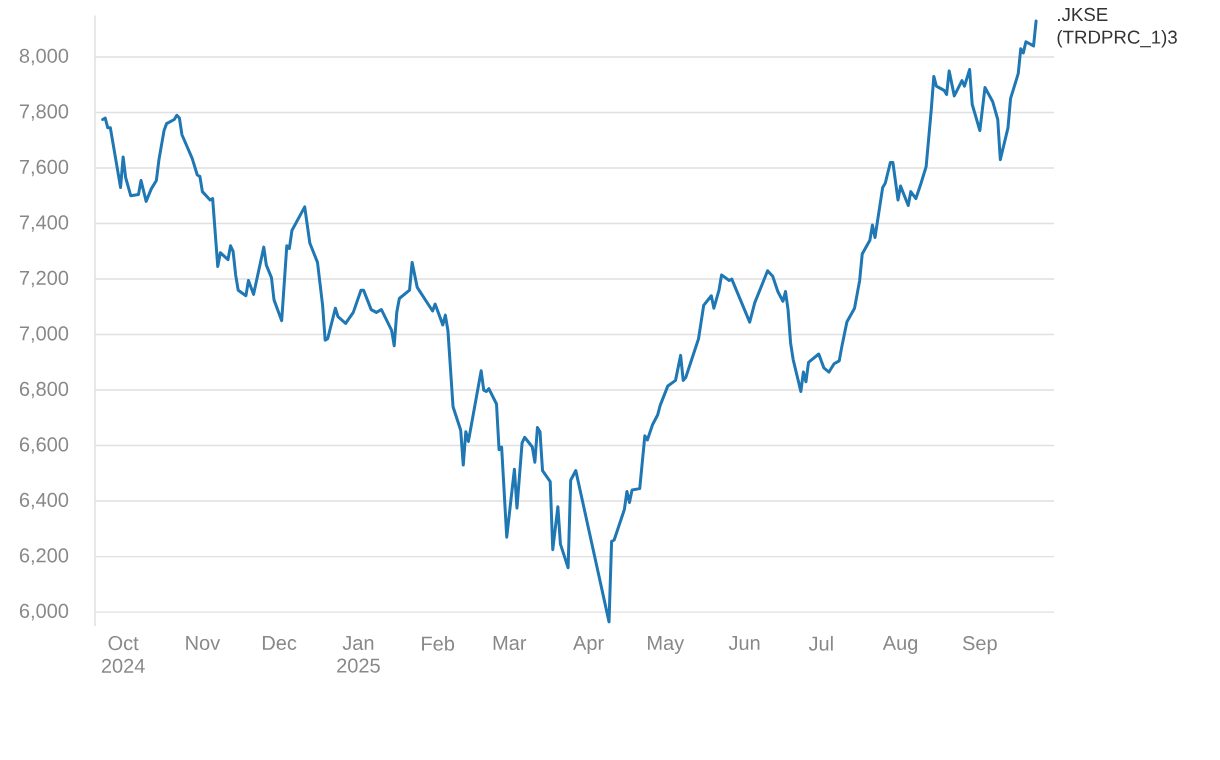 Image resolution: width=1220 pixels, height=760 pixels. I want to click on x-tick-label: Sep, so click(979, 645).